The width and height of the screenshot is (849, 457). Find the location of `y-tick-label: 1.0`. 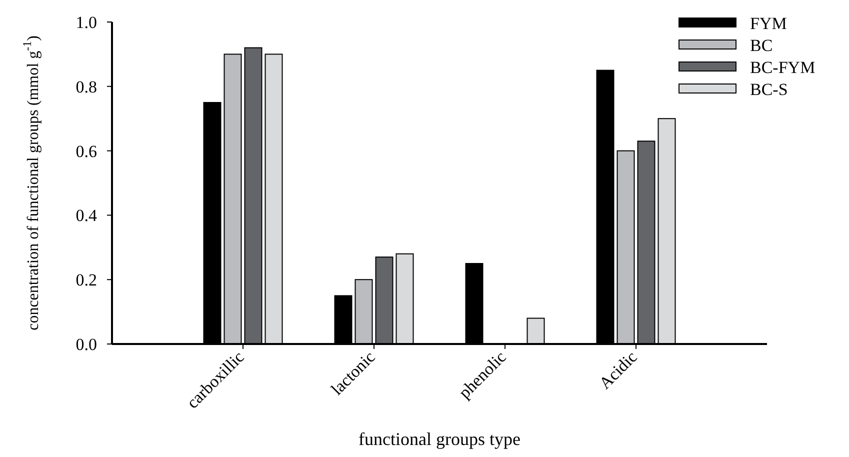

y-tick-label: 1.0 is located at coordinates (86, 22).